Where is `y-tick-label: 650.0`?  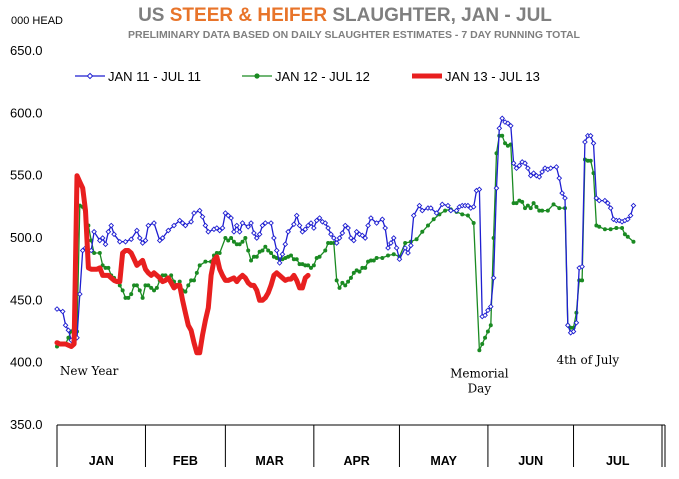
y-tick-label: 650.0 is located at coordinates (26, 50).